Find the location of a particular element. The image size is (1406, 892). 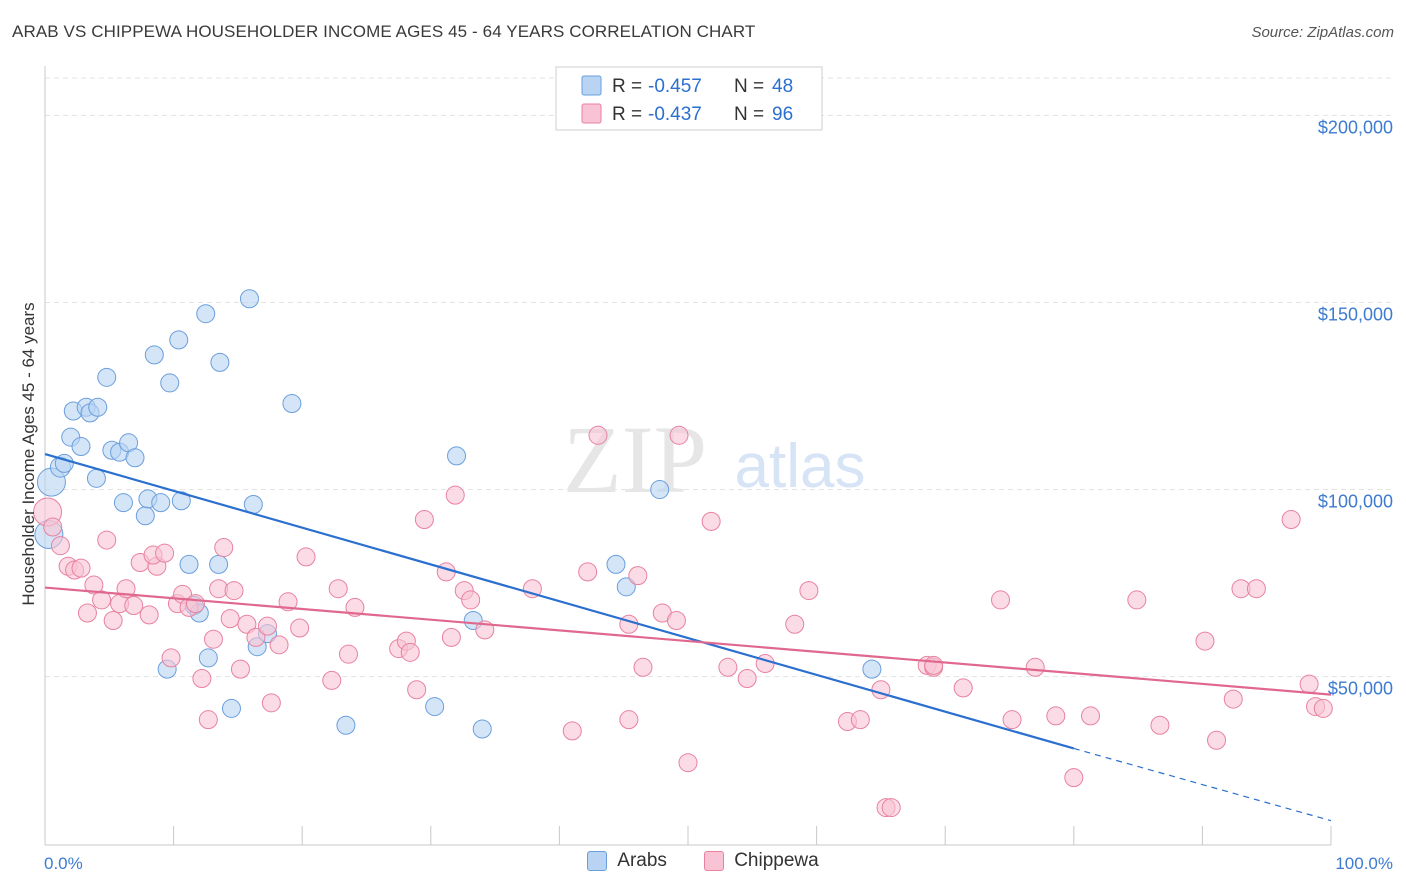

legend-item-arabs: Arabs is located at coordinates (627, 861).